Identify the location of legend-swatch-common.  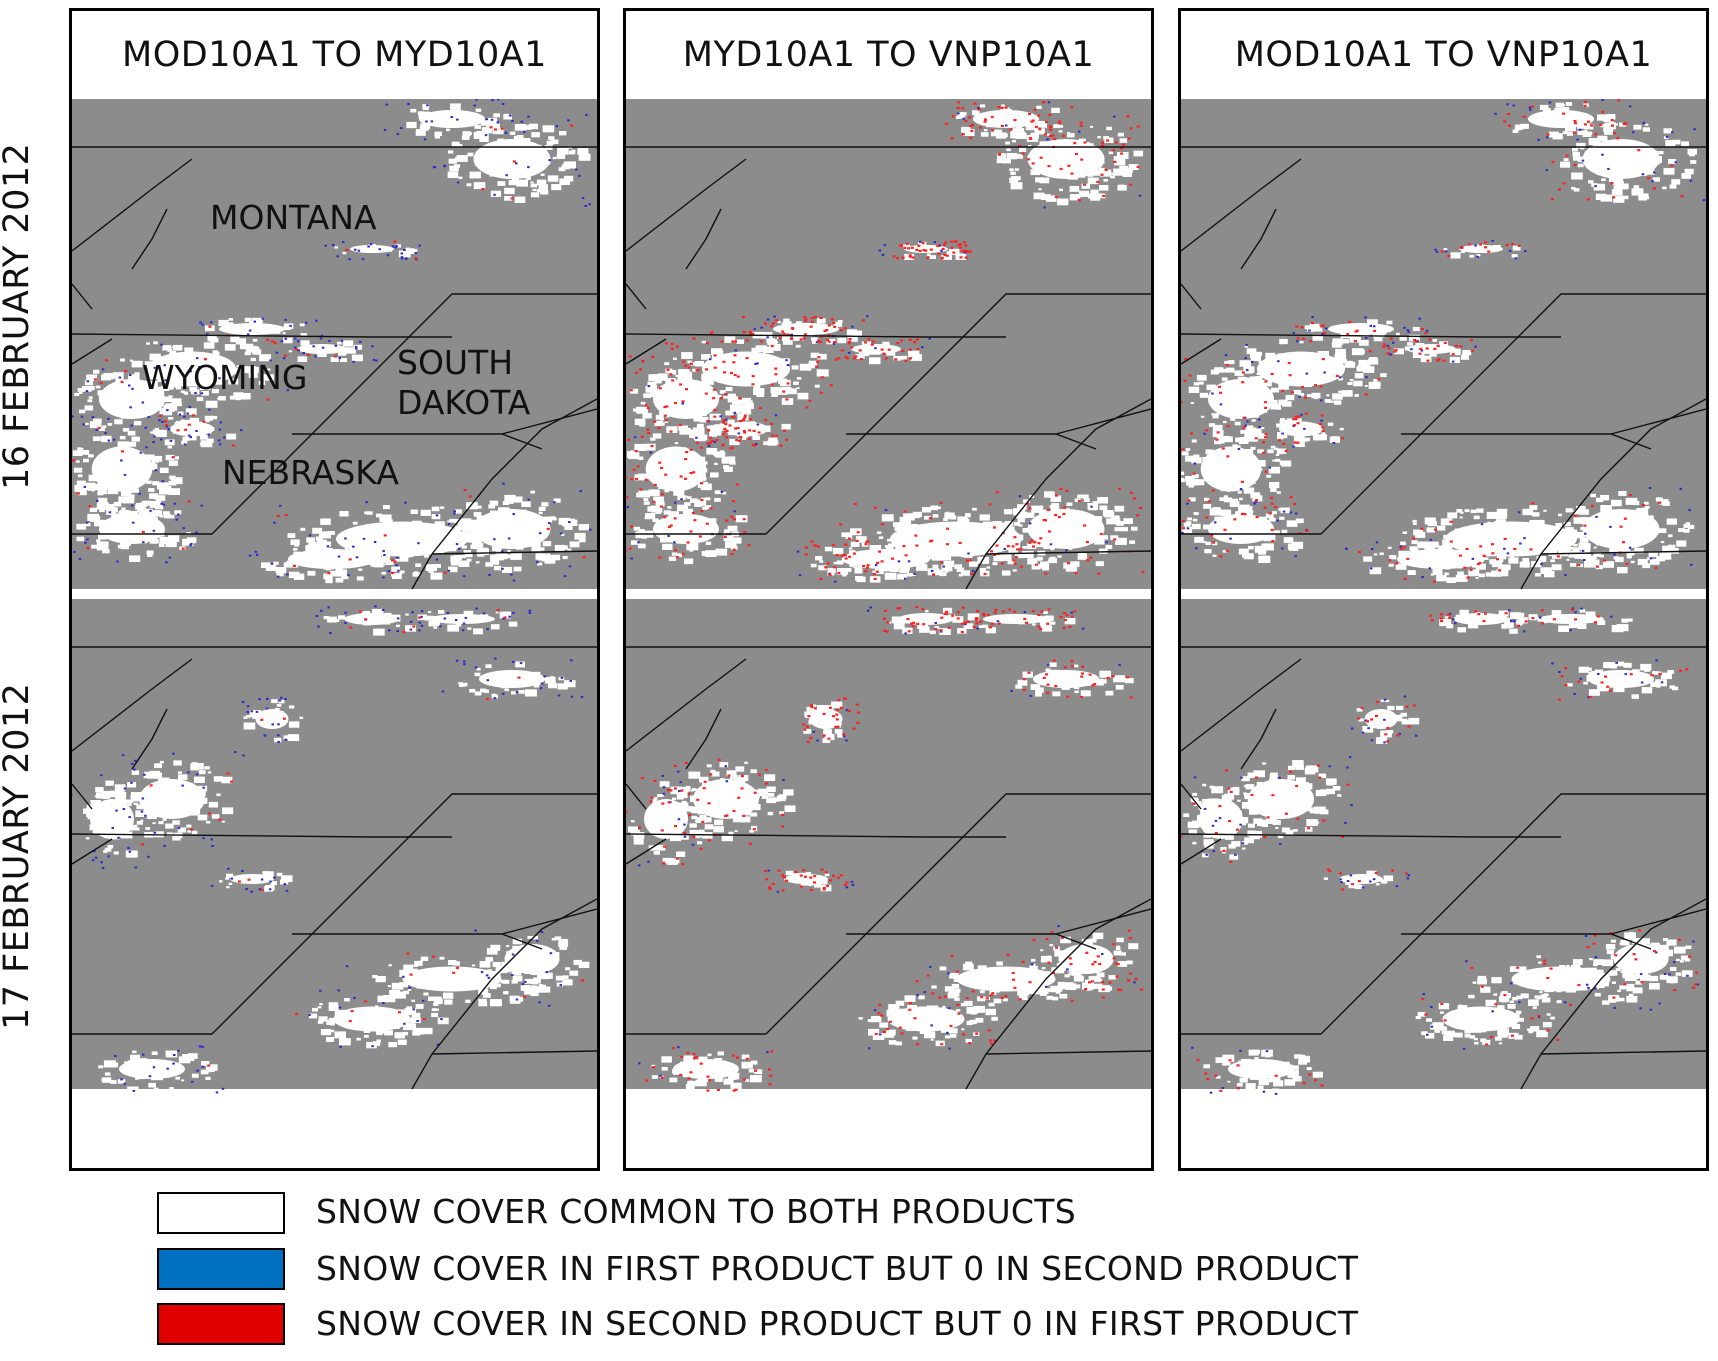
(221, 1213).